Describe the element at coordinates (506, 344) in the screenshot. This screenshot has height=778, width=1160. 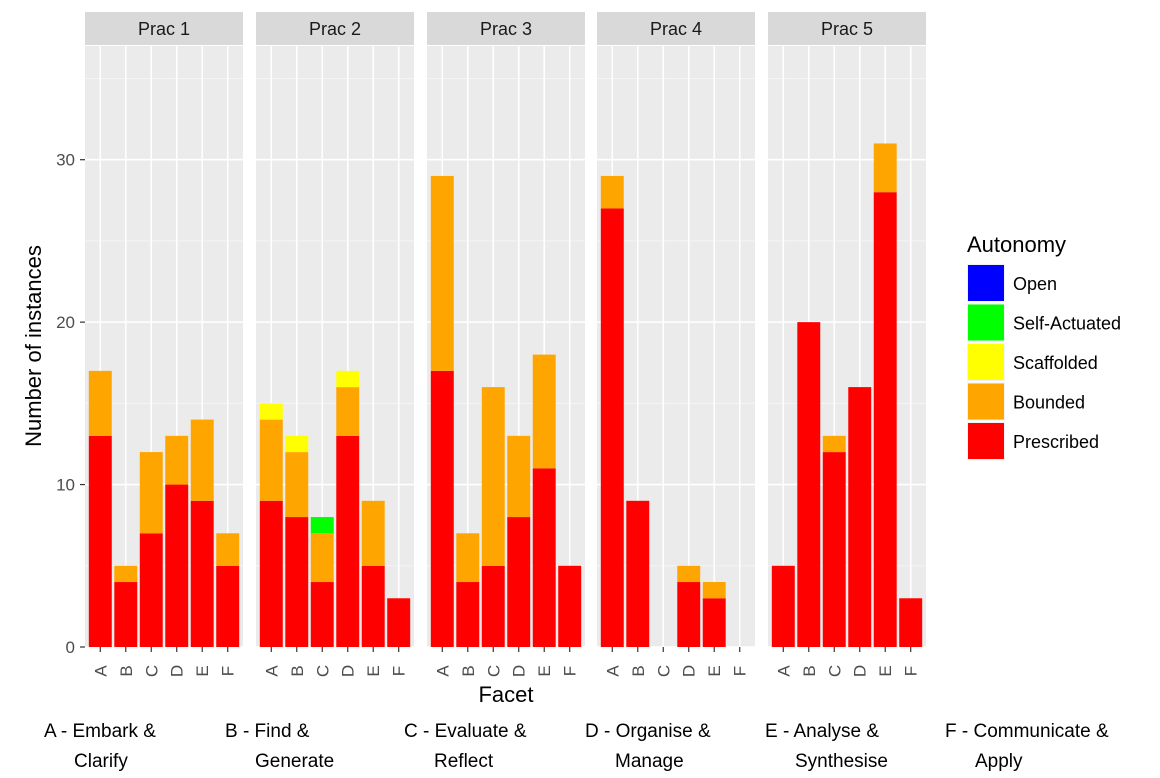
I see `panel-3: Prac 3 A B C D E F` at that location.